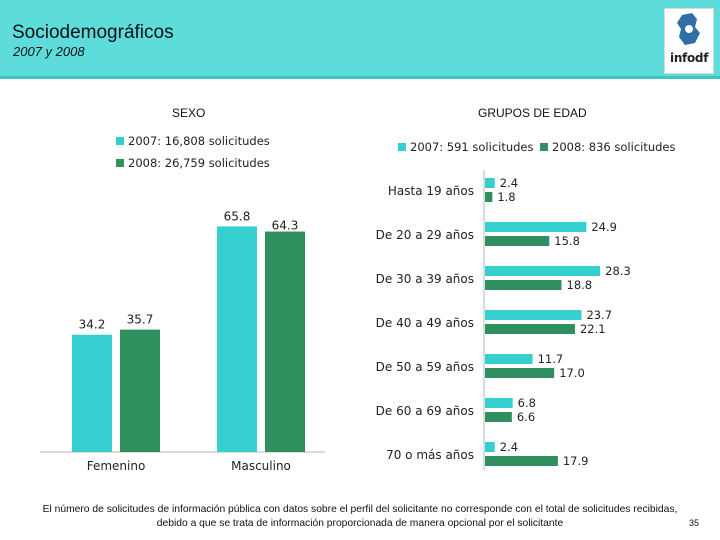  What do you see at coordinates (49, 51) in the screenshot?
I see `page-subtitle: 2007 y 2008` at bounding box center [49, 51].